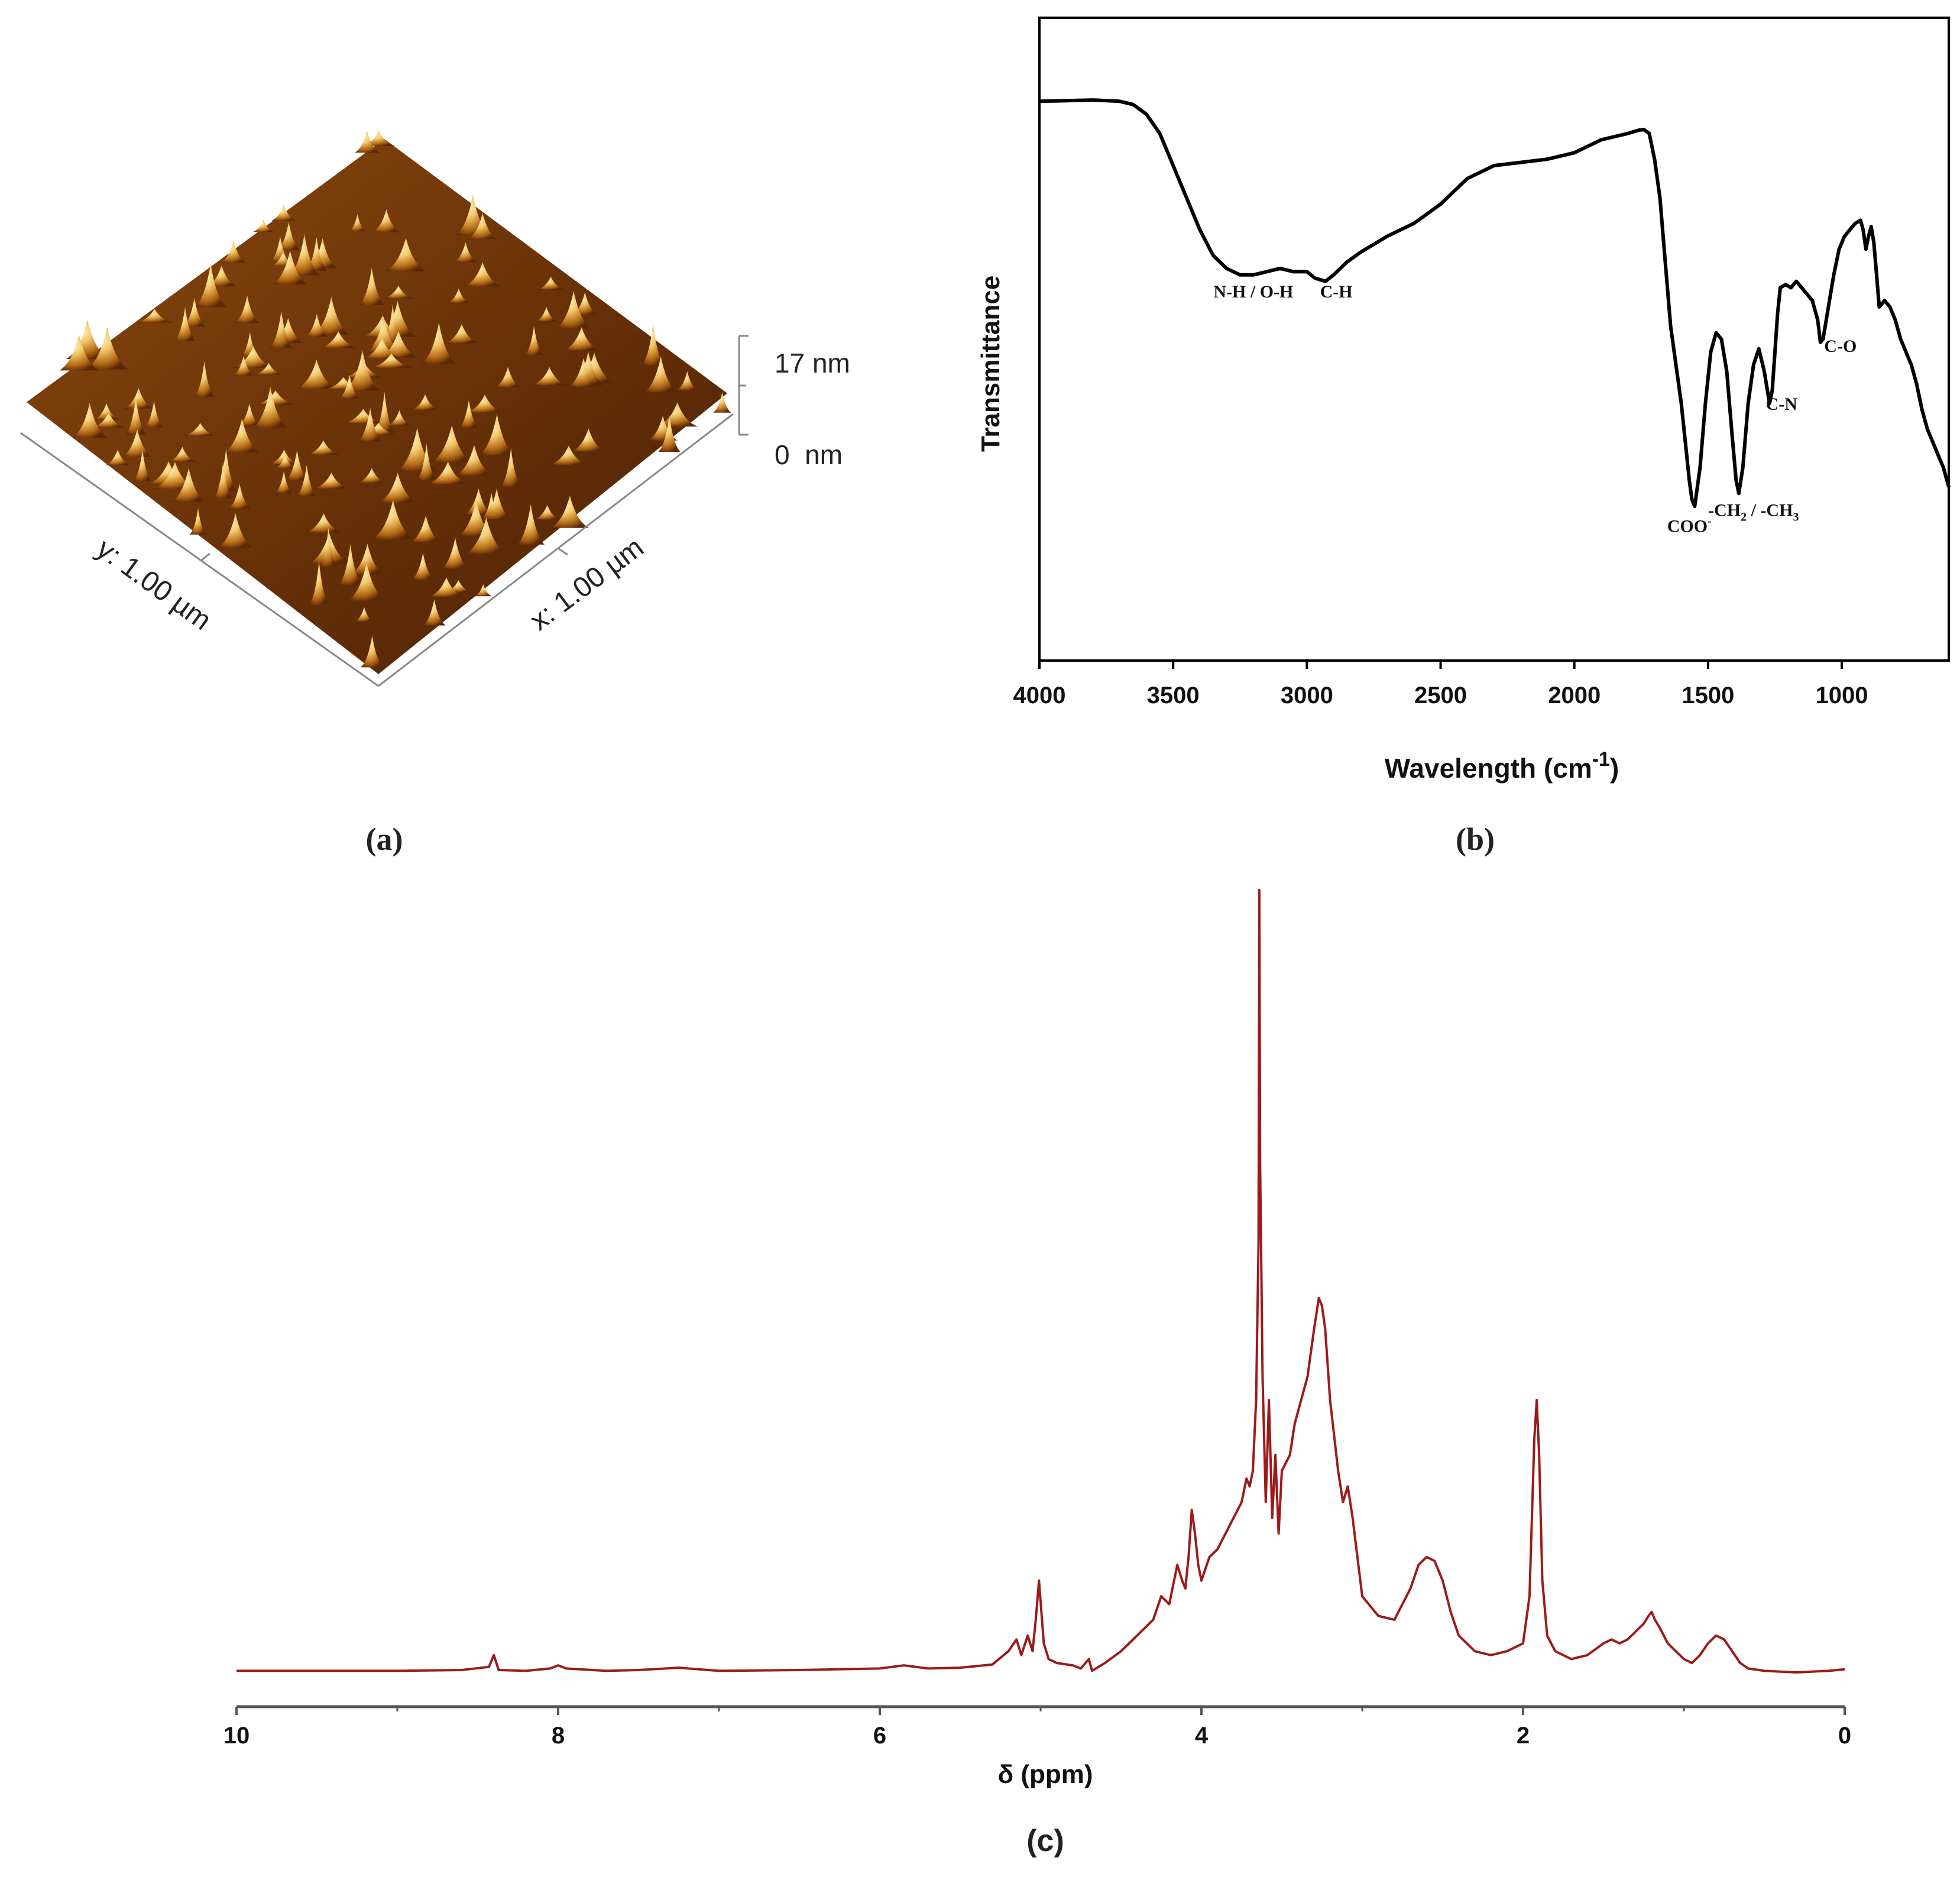 The width and height of the screenshot is (1960, 1877). What do you see at coordinates (809, 454) in the screenshot?
I see `afm-z-min-label: 0 nm` at bounding box center [809, 454].